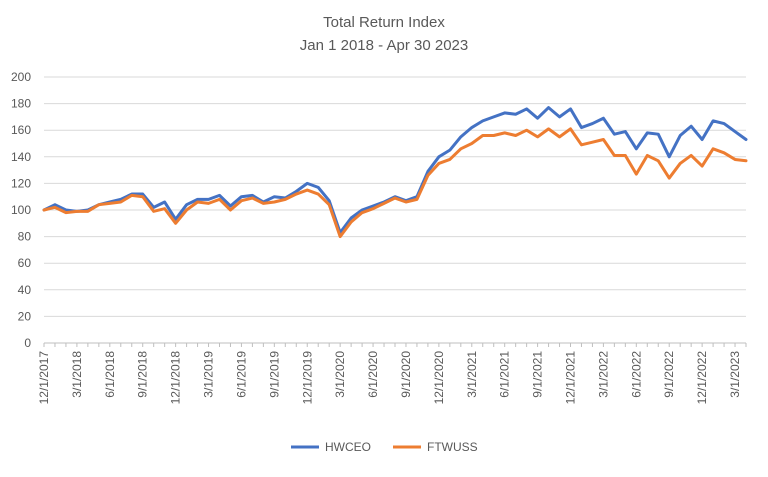 This screenshot has width=768, height=477. Describe the element at coordinates (384, 45) in the screenshot. I see `chart-subtitle: Jan 1 2018 - Apr 30 2023` at that location.